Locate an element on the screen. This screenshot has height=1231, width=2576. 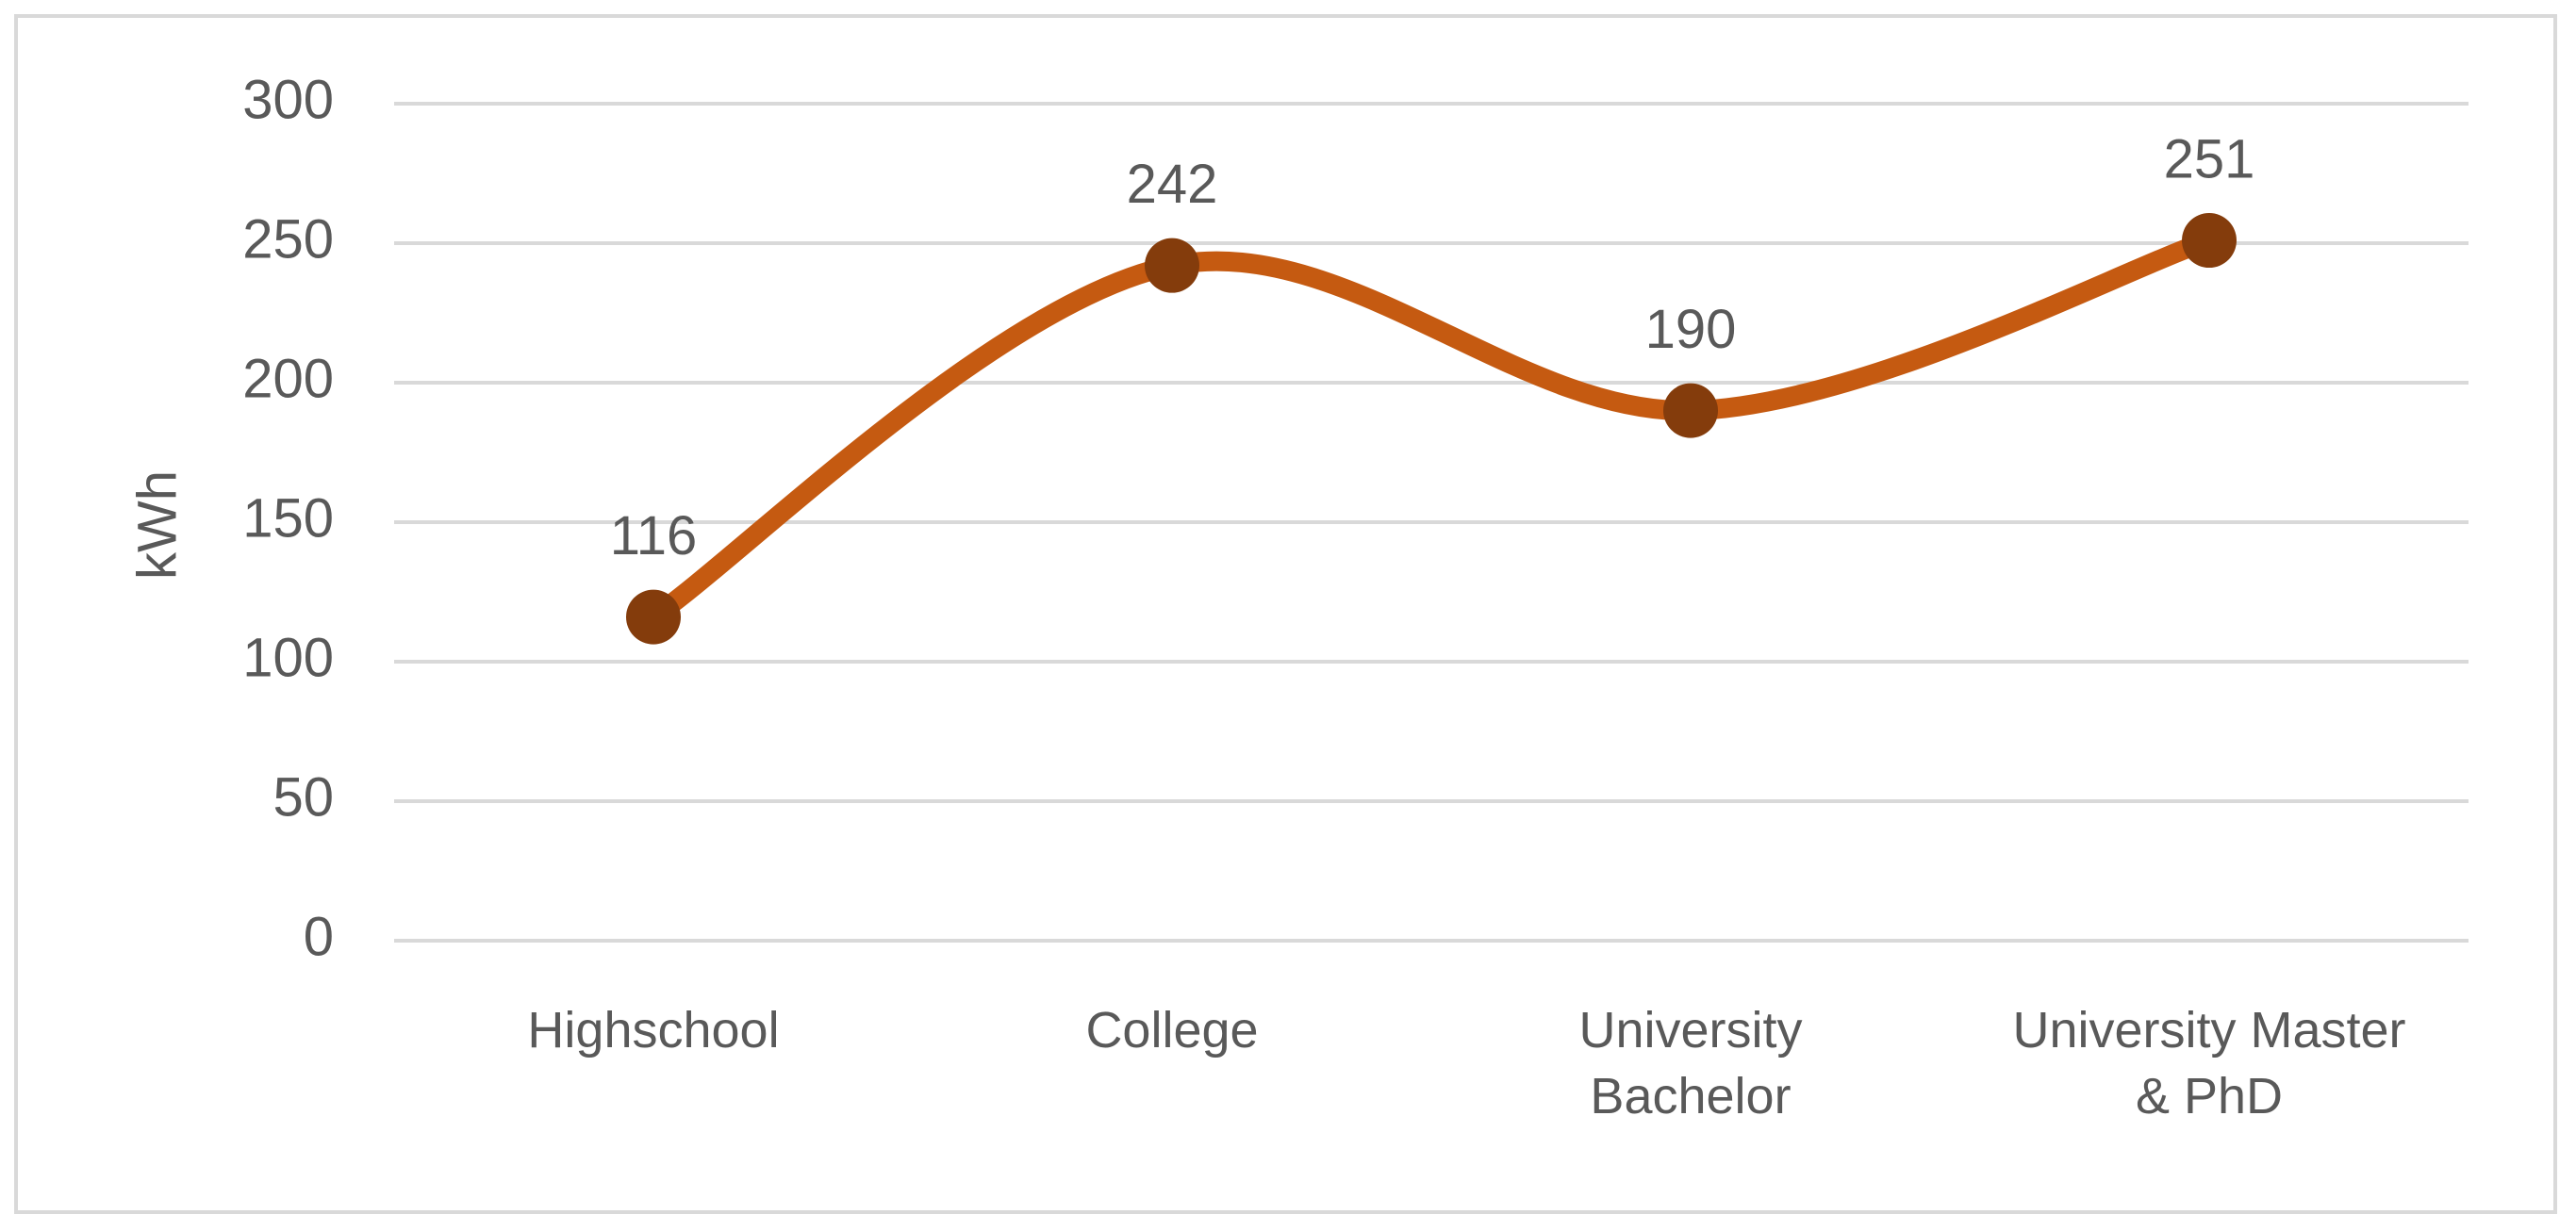
y-tick-label: 200 is located at coordinates (288, 378).